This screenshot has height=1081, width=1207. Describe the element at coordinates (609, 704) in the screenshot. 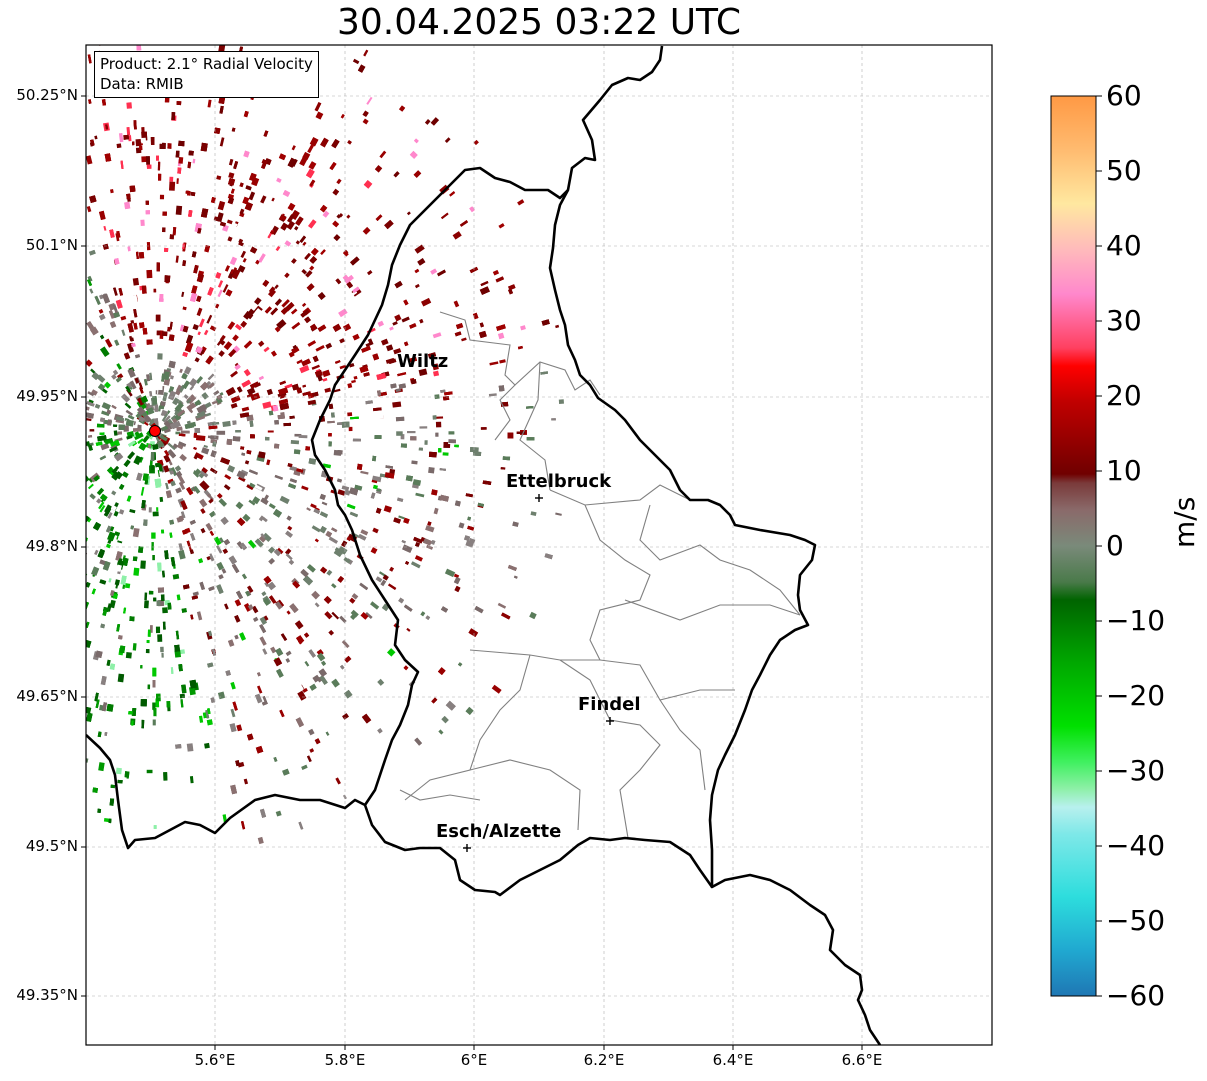

I see `city-label-findel: Findel` at that location.